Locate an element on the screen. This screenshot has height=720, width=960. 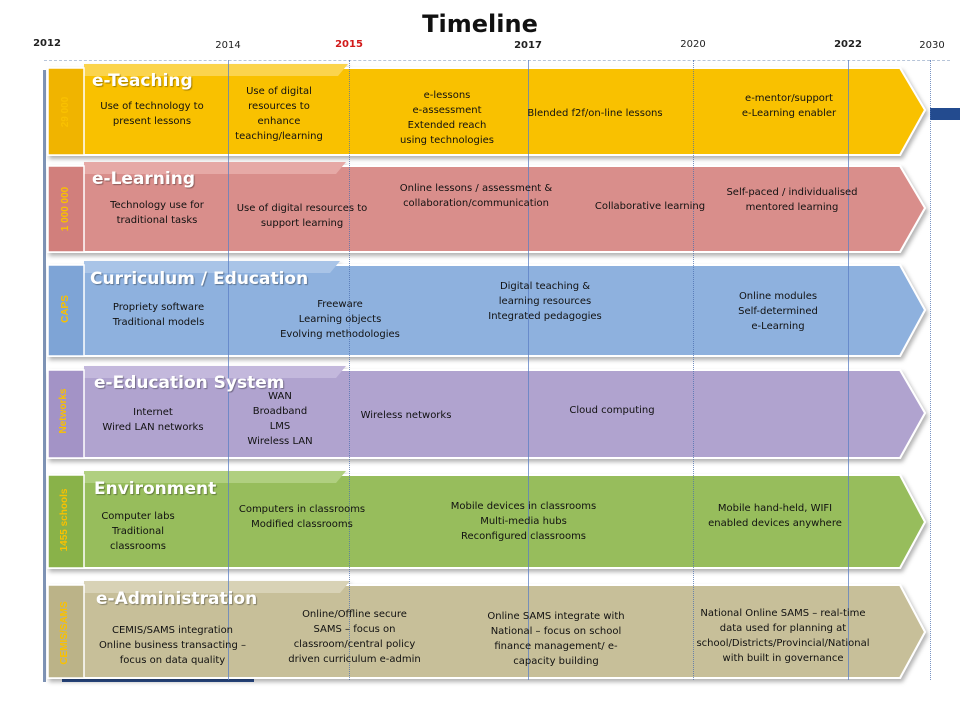
year-label-2015: 2015 is located at coordinates (349, 44).